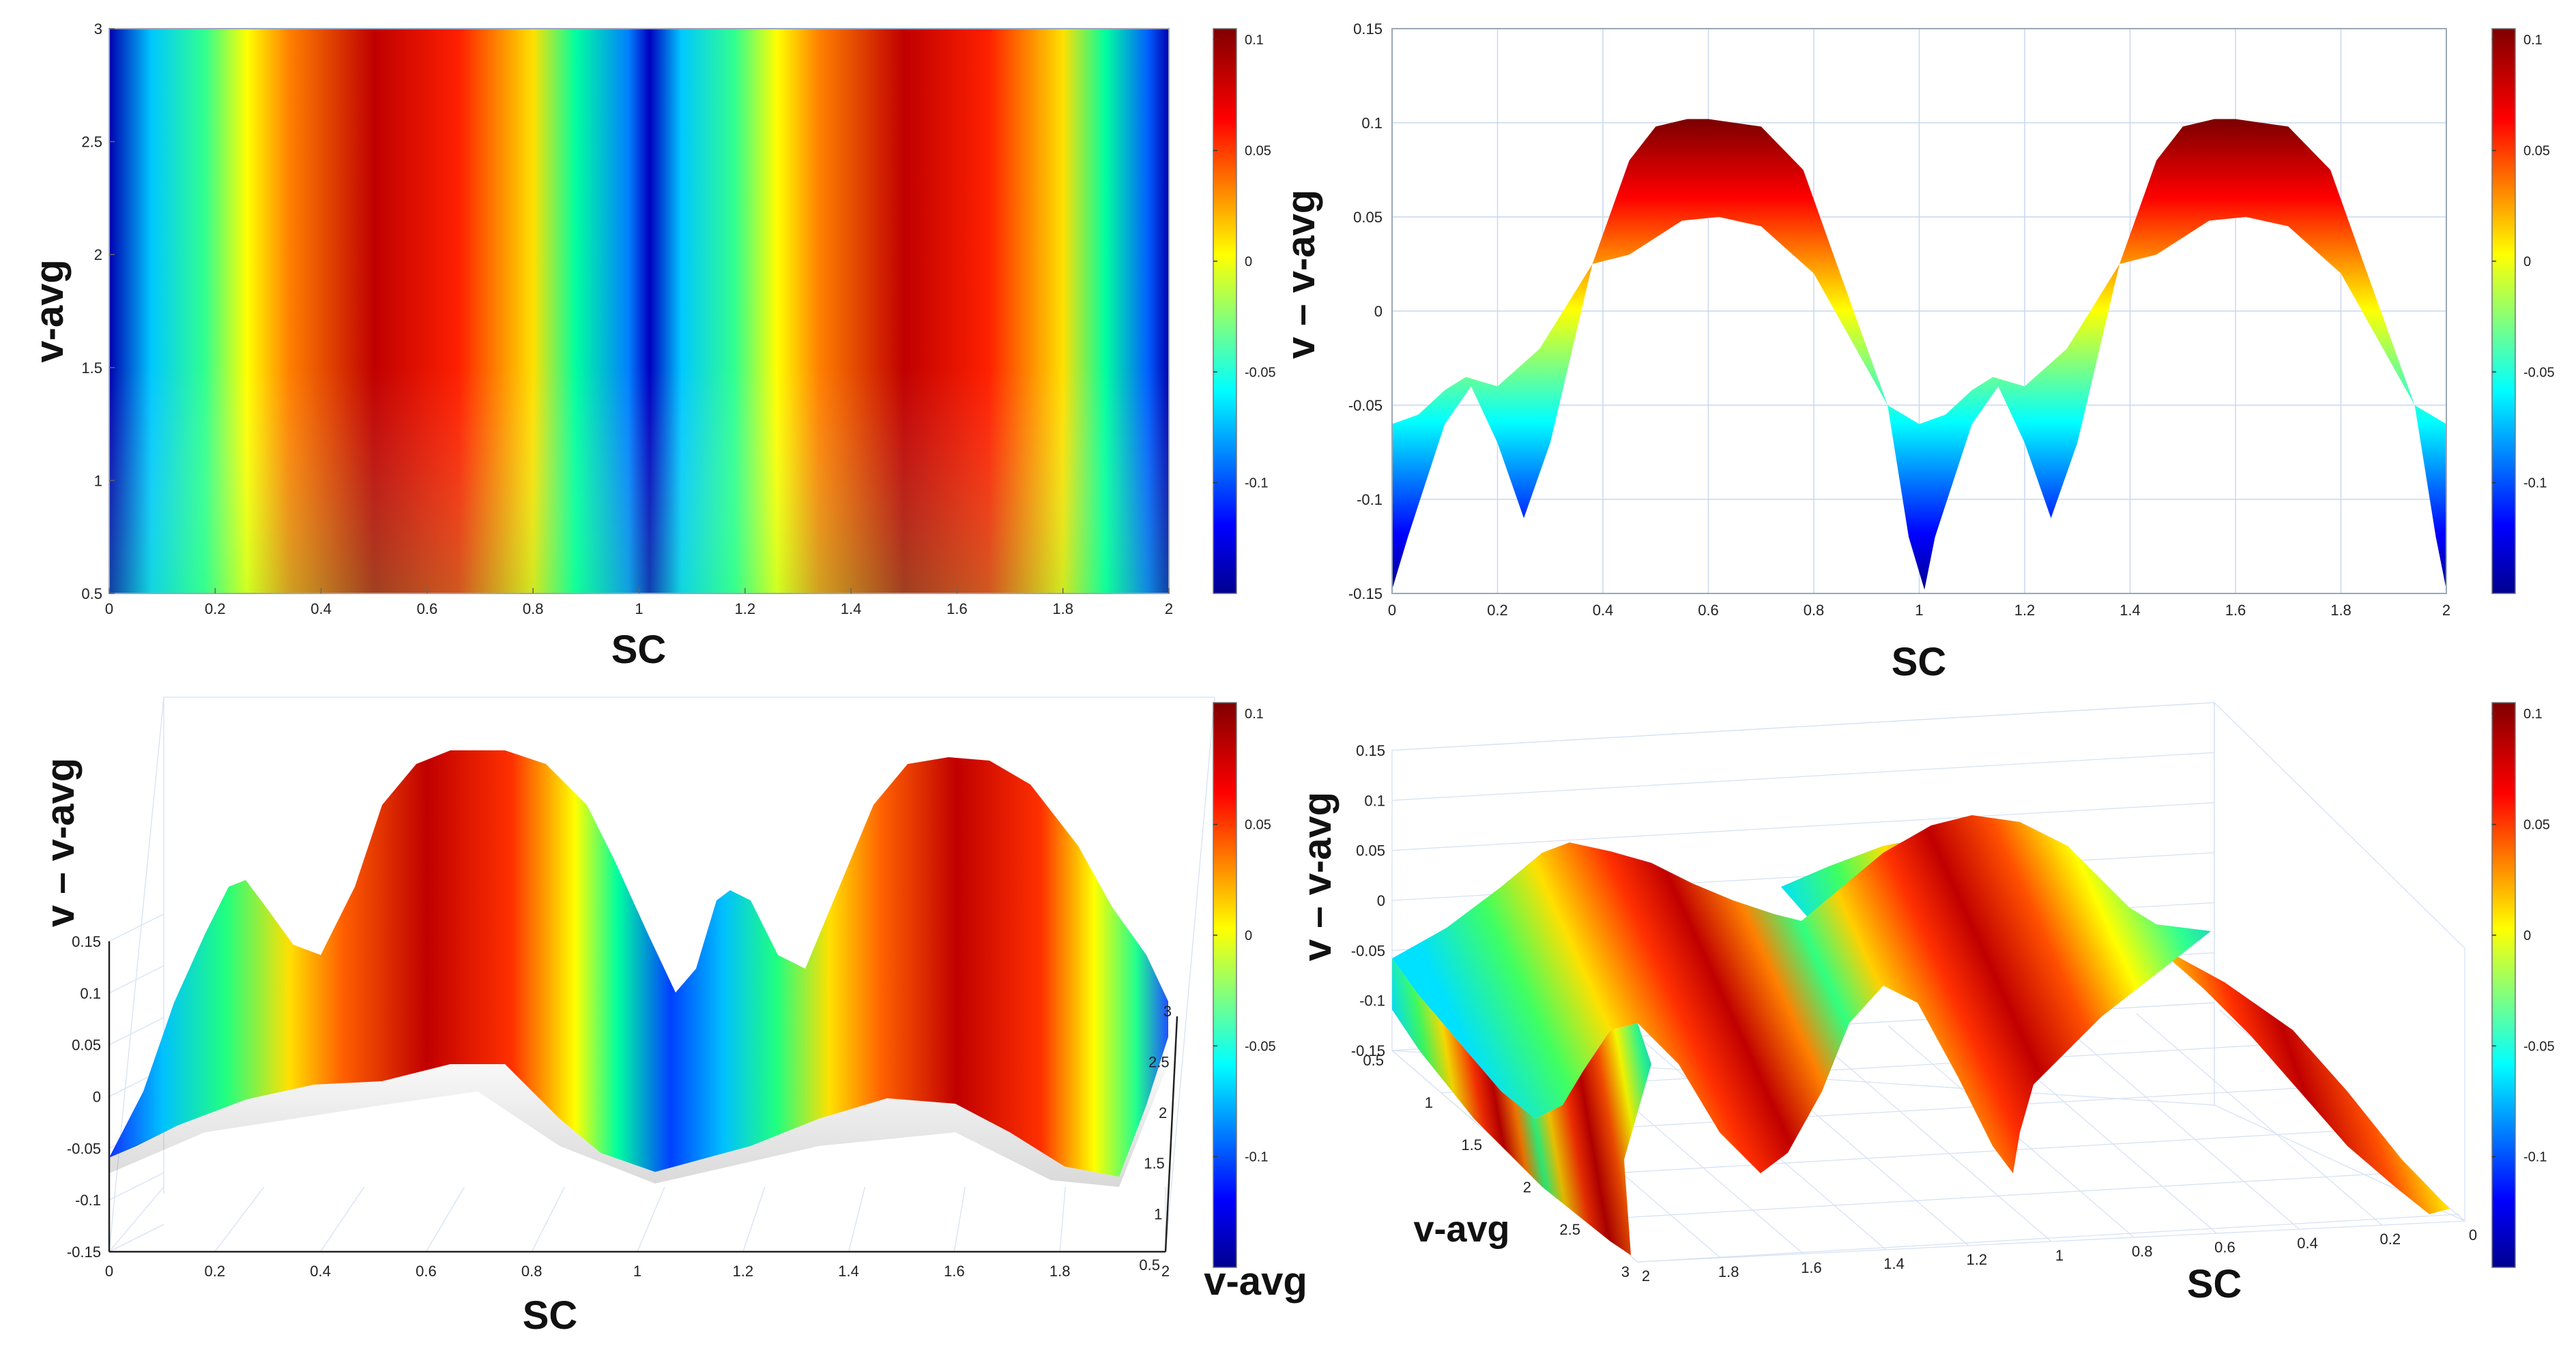  Describe the element at coordinates (1496, 1166) in the screenshot. I see `surface-rotated-y-ticks: 0.5 1 1.5 2 2.5 3` at that location.